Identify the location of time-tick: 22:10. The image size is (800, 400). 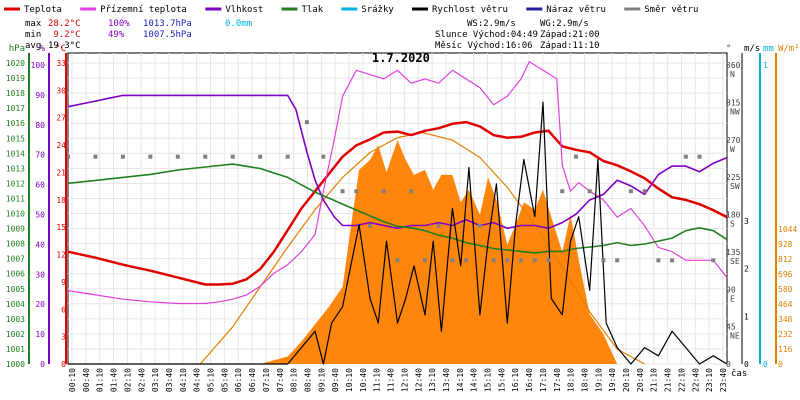
(681, 380).